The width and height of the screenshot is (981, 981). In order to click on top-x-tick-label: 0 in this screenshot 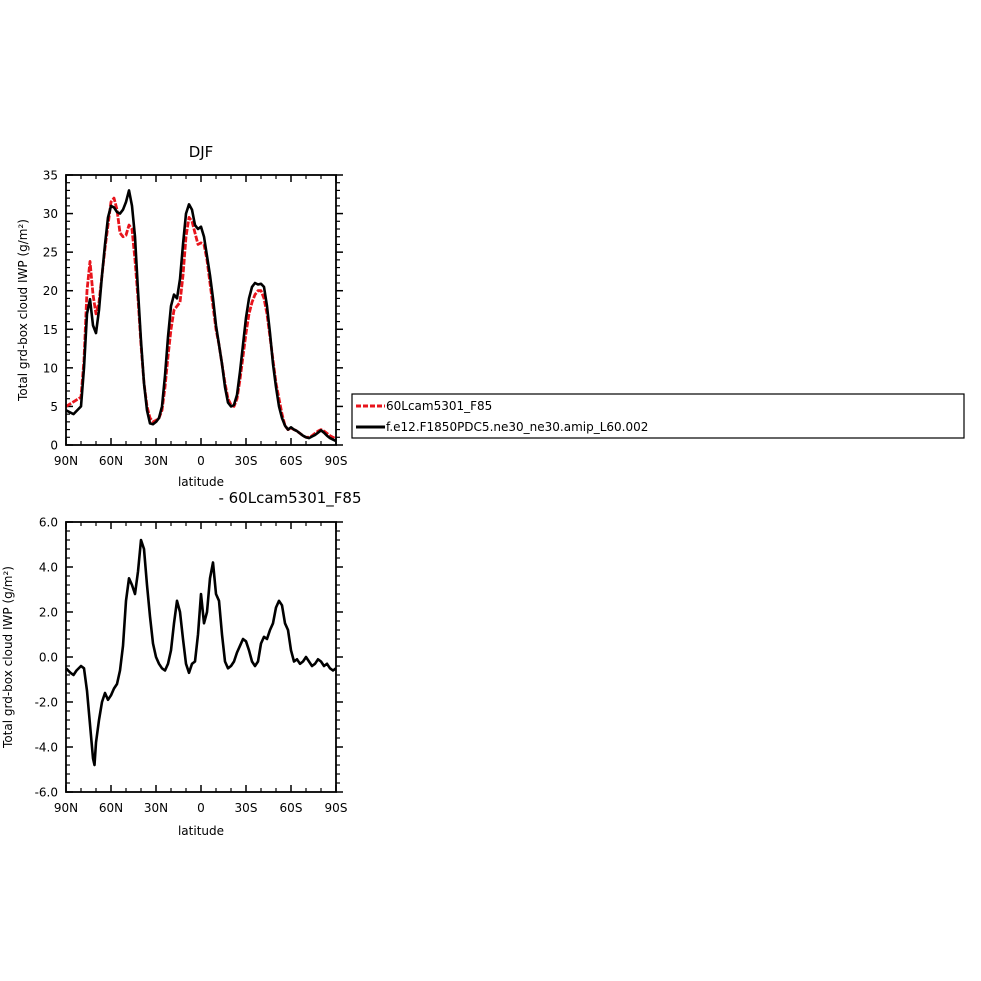, I will do `click(201, 461)`.